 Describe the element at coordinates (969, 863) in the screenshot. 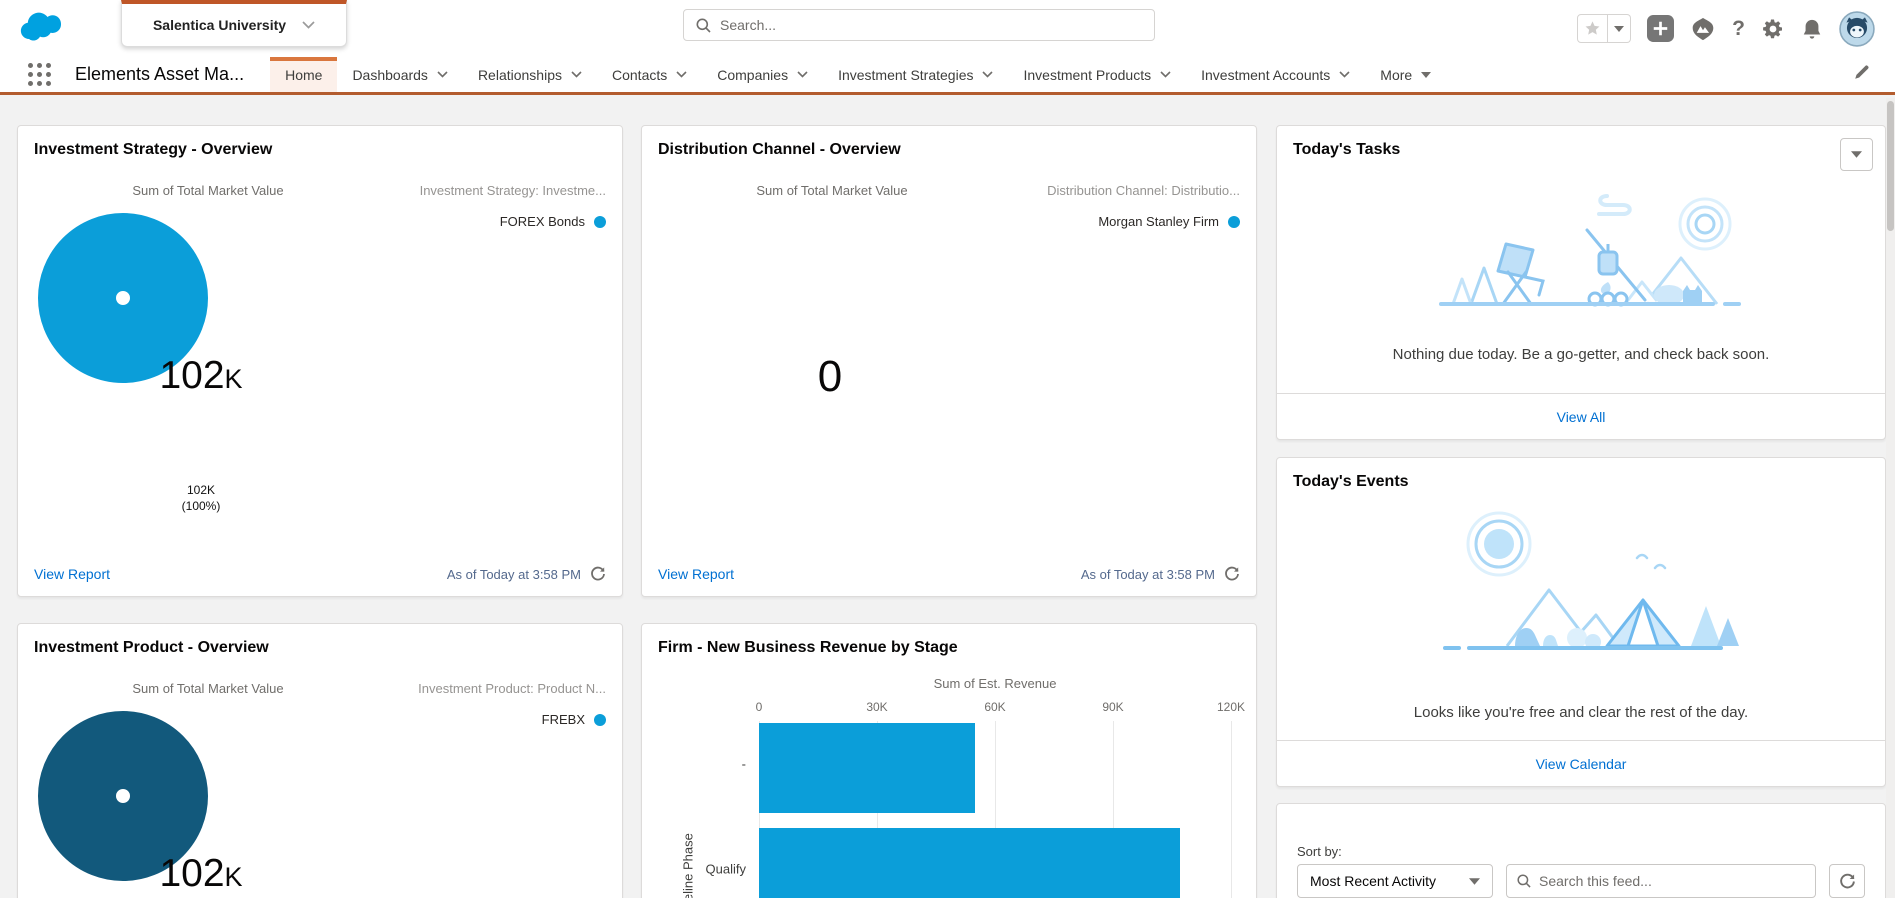

I see `bar-qualify-stage` at that location.